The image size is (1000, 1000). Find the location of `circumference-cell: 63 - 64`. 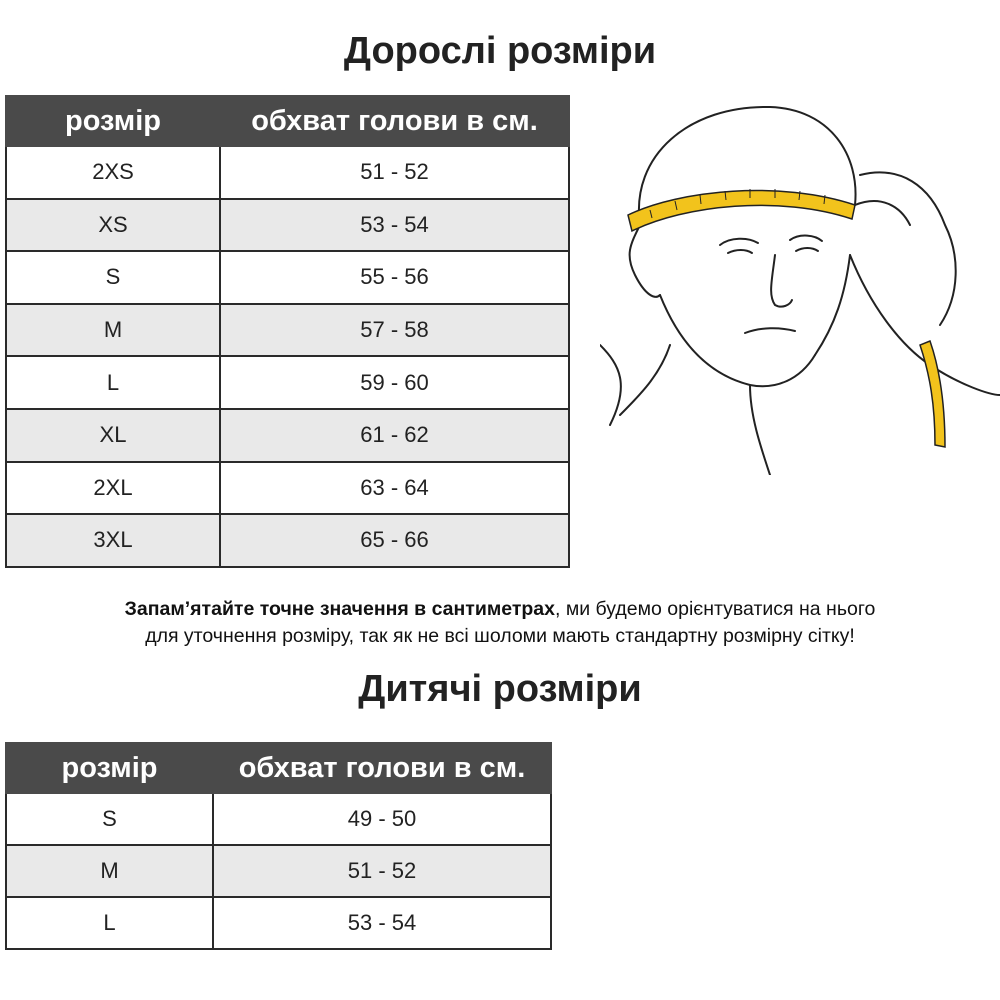

circumference-cell: 63 - 64 is located at coordinates (394, 488).